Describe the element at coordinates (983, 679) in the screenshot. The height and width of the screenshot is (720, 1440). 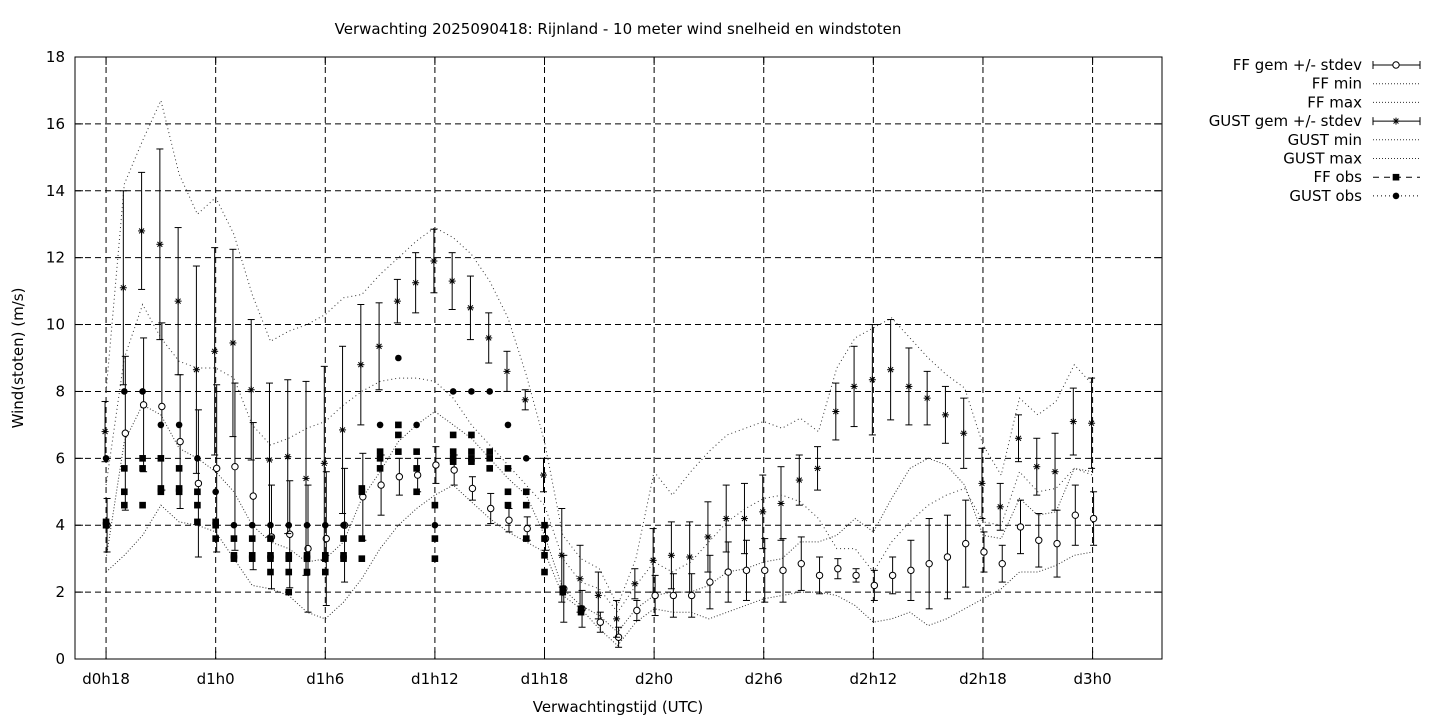
I see `x-tick-label: d2h18` at that location.